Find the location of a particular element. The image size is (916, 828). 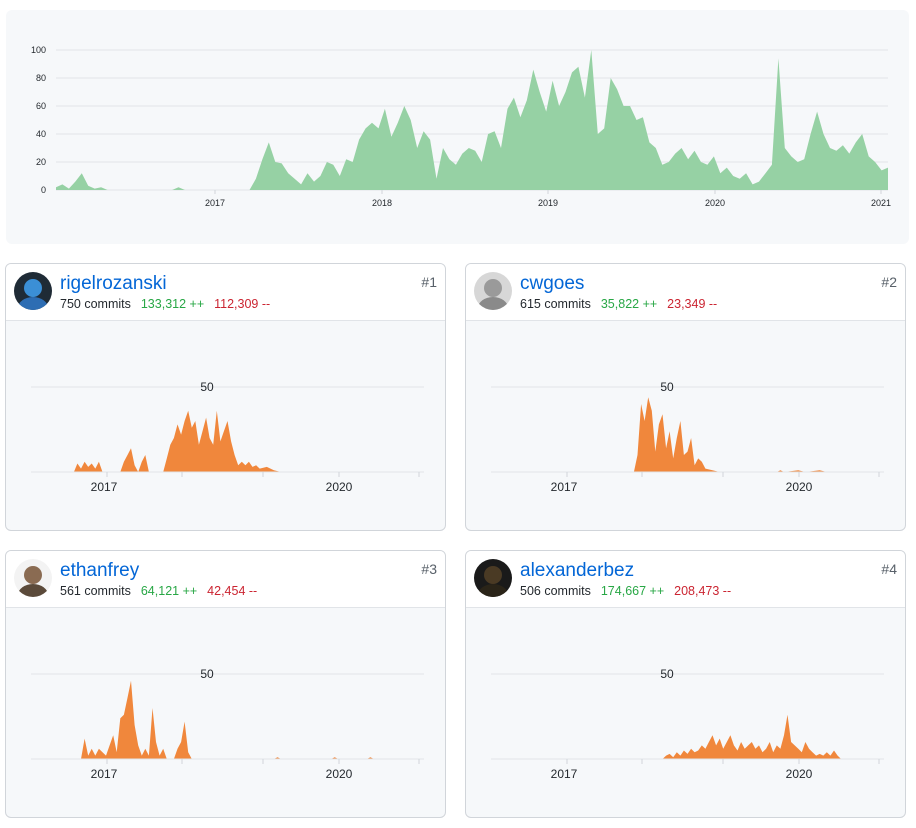

contributor-username-link: ethanfrey is located at coordinates (100, 570).